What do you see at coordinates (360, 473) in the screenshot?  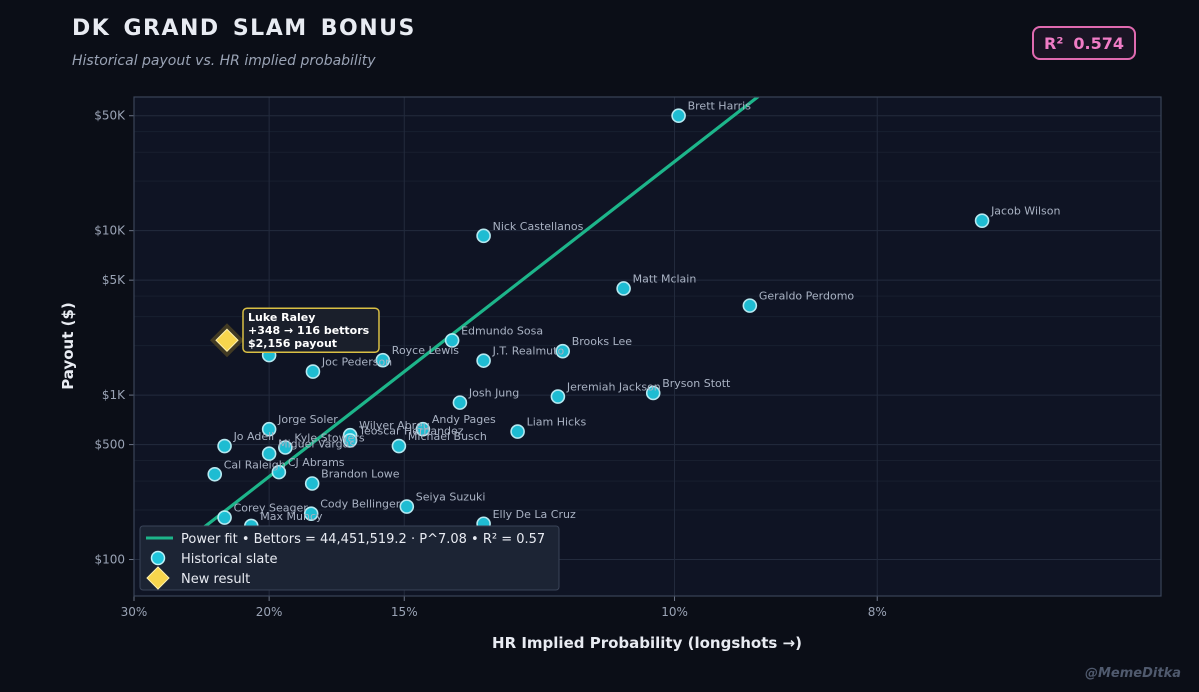 I see `point-label: Brandon Lowe` at bounding box center [360, 473].